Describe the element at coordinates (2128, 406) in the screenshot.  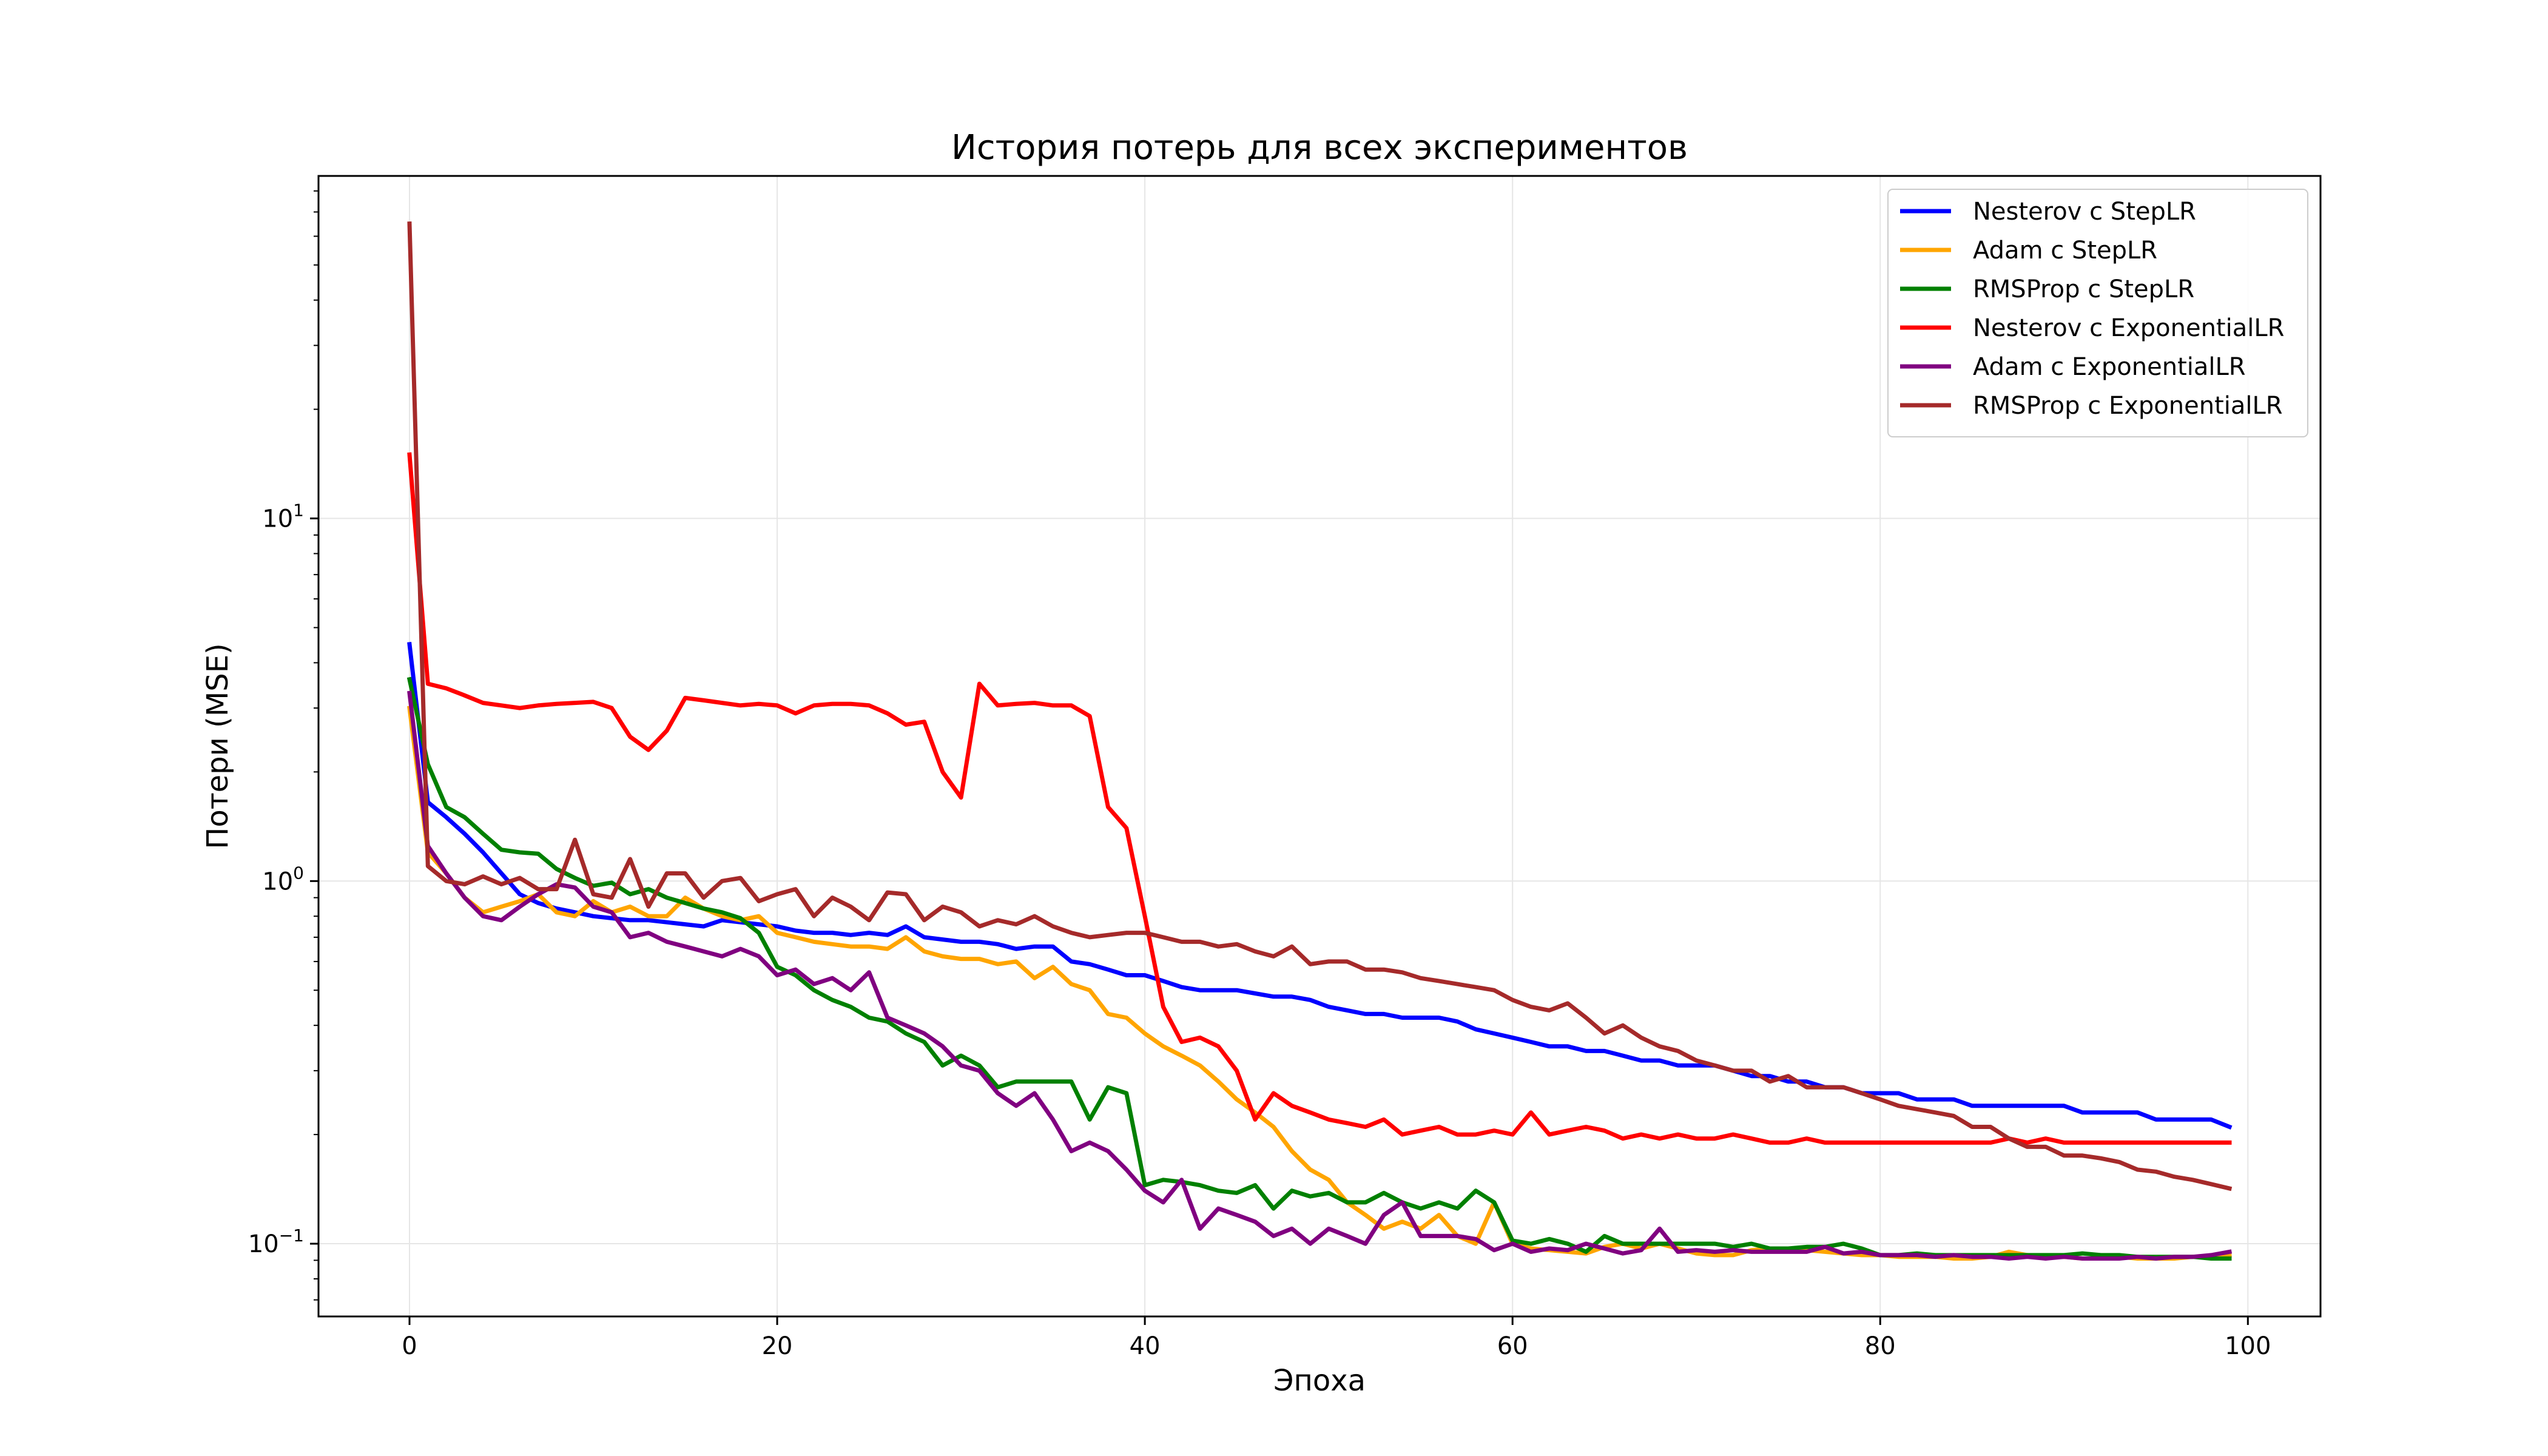
I see `legend-entry-label: RMSProp с ExponentialLR` at that location.